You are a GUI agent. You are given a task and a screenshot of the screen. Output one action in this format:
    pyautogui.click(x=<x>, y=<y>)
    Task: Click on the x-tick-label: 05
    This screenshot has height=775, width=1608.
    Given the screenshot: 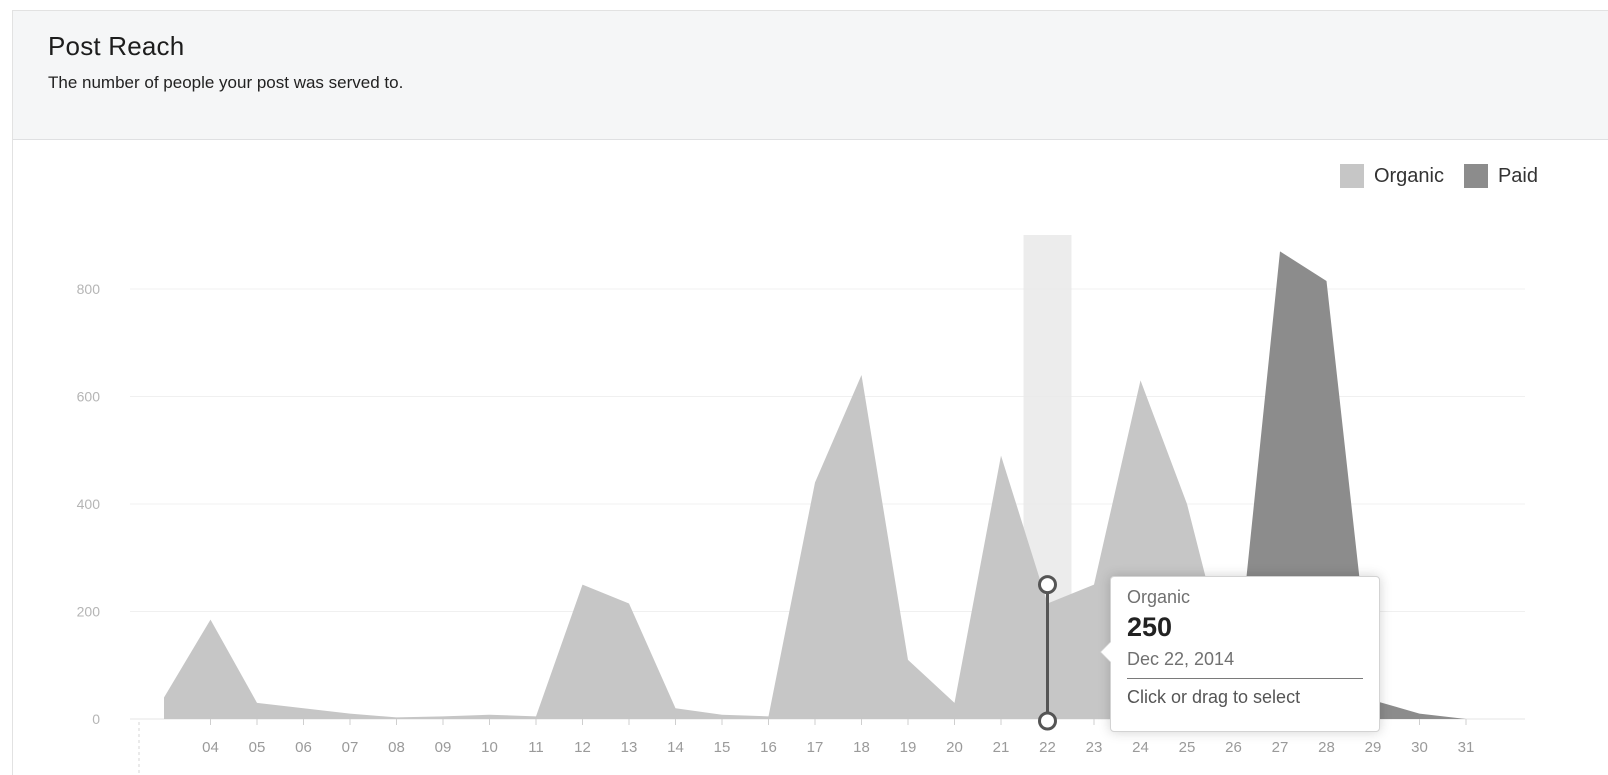 What is the action you would take?
    pyautogui.click(x=257, y=747)
    